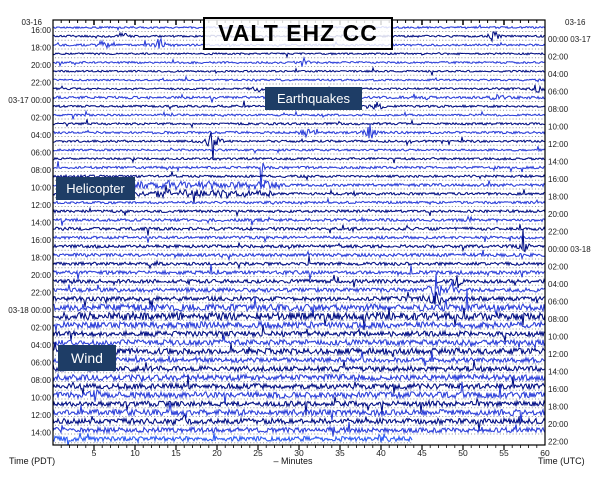  What do you see at coordinates (94, 453) in the screenshot?
I see `minute-tick-label: 5` at bounding box center [94, 453].